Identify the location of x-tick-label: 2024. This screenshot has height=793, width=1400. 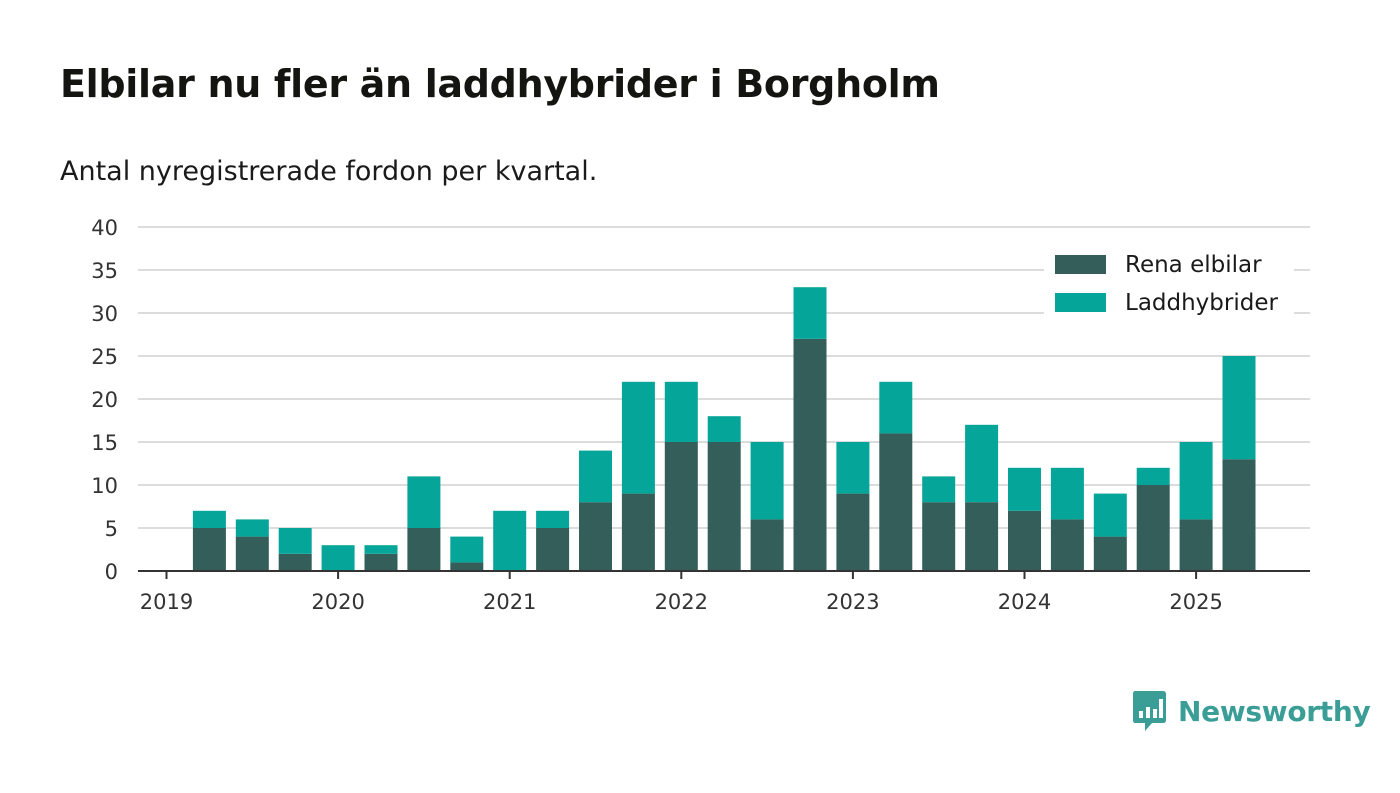
(1024, 602).